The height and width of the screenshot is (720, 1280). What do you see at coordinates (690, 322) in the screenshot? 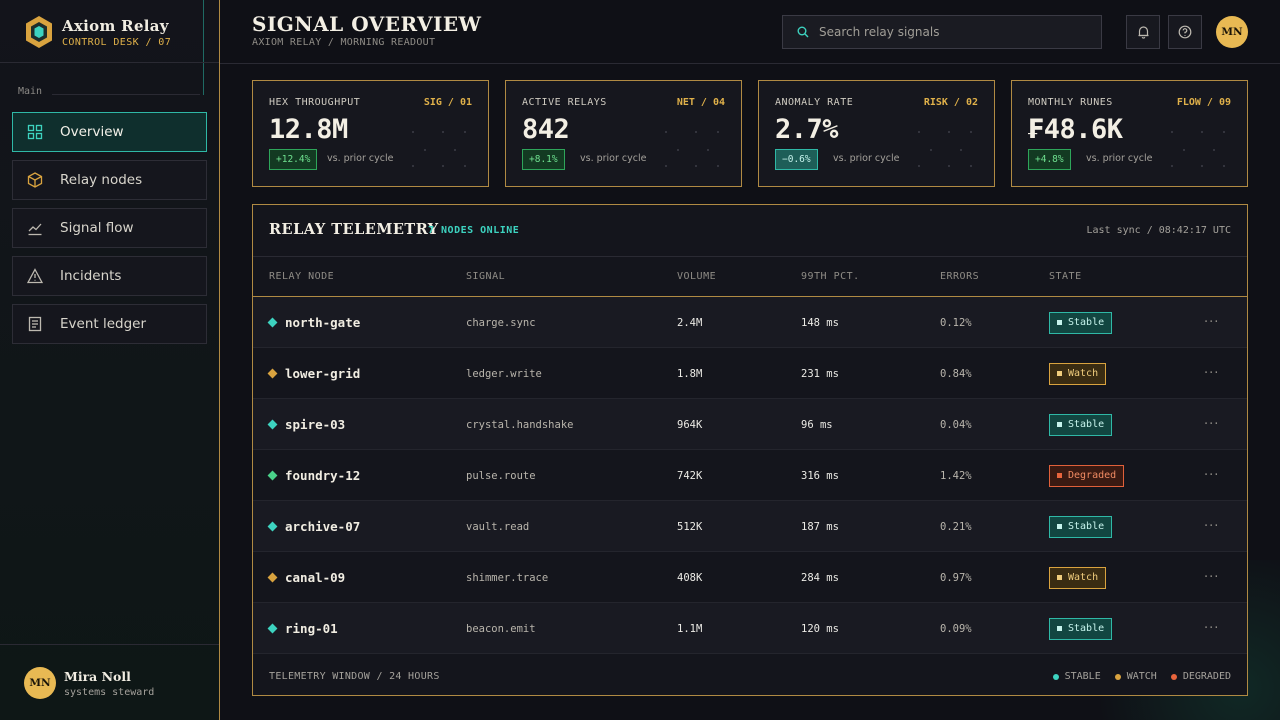
I see `volume-cell: 2.4M` at bounding box center [690, 322].